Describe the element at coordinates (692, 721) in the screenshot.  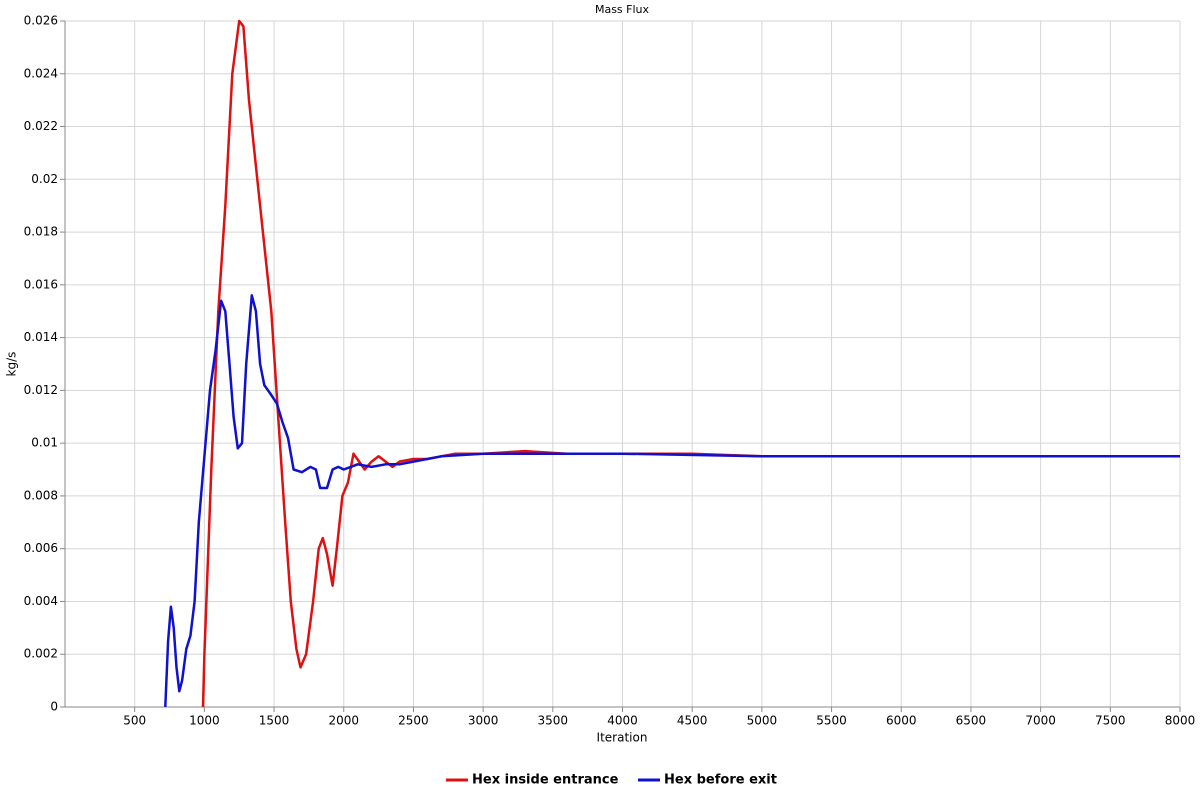
I see `x-tick-label: 4500` at that location.